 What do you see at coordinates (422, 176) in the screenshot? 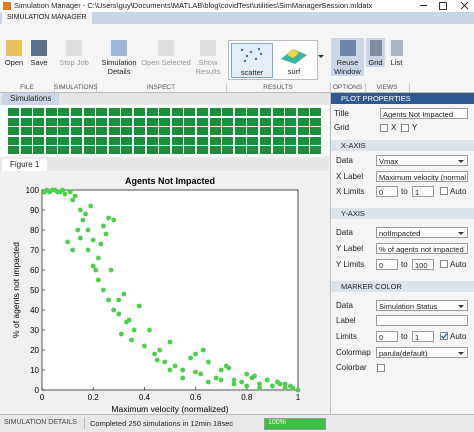
I see `text-field: Maximum velocity (normal` at bounding box center [422, 176].